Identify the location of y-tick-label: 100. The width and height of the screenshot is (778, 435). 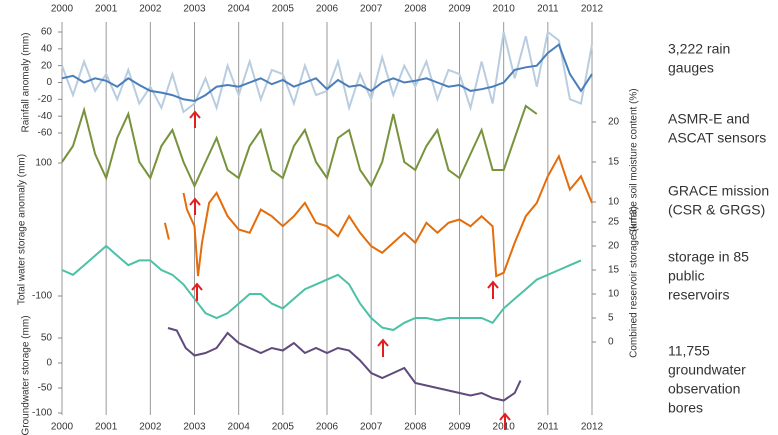
(43, 163).